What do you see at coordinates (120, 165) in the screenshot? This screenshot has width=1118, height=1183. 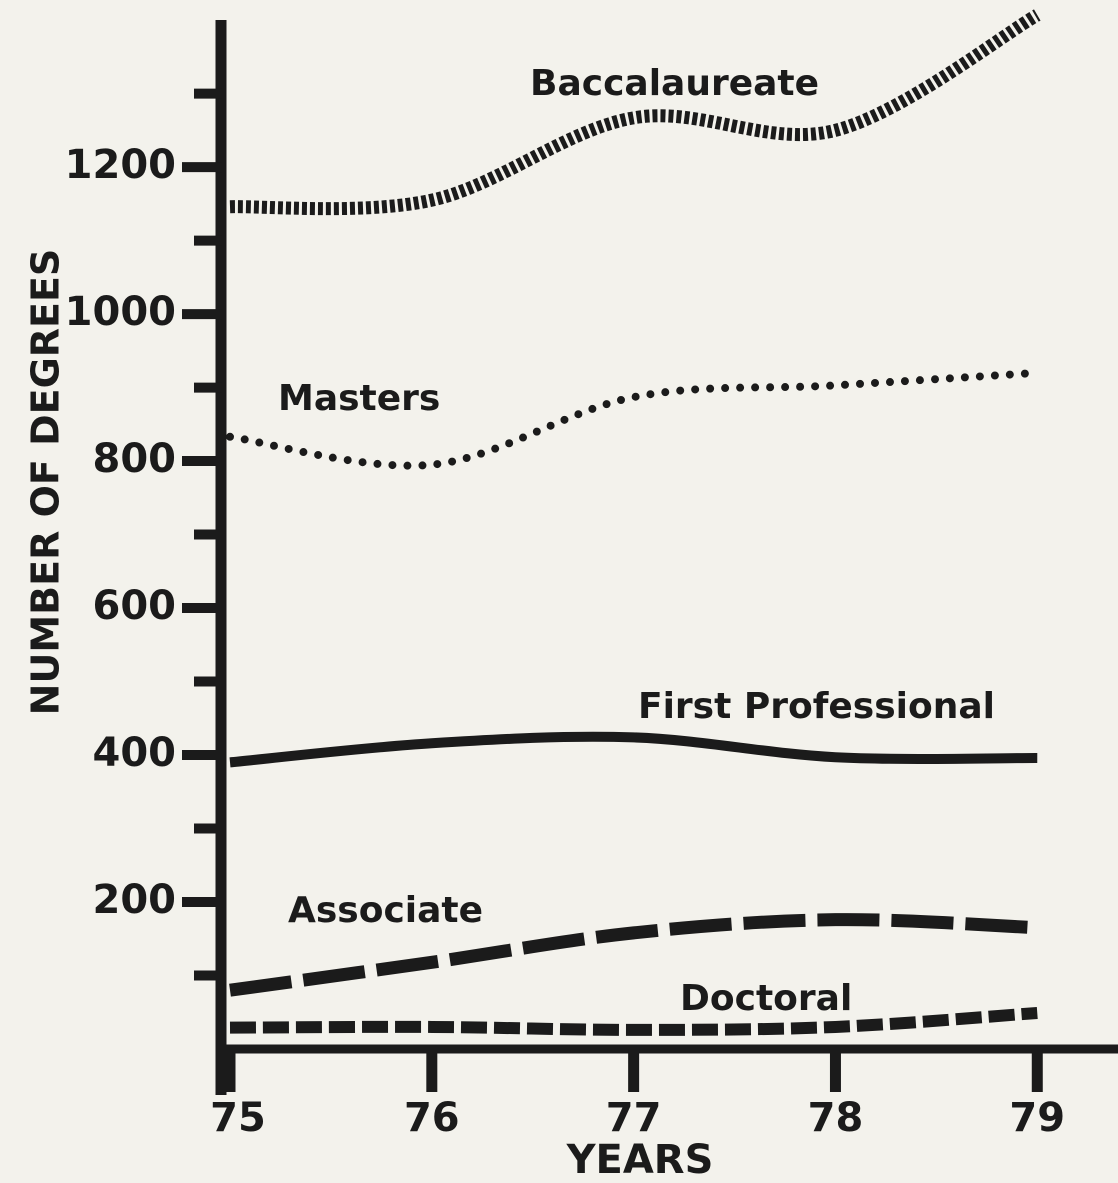 I see `y-tick-label: 1200` at bounding box center [120, 165].